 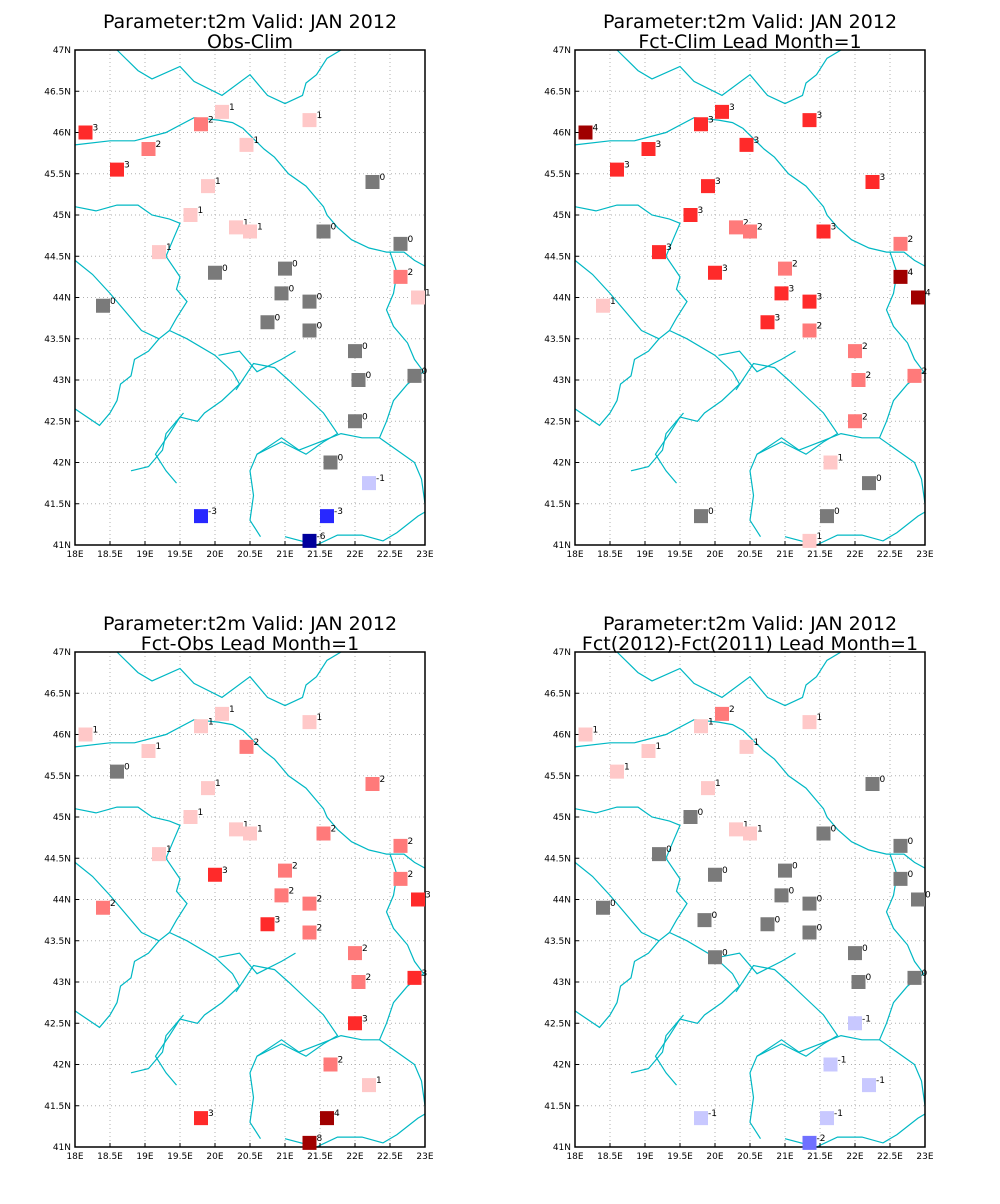 What do you see at coordinates (250, 555) in the screenshot?
I see `x-tick-label: 20.5E` at bounding box center [250, 555].